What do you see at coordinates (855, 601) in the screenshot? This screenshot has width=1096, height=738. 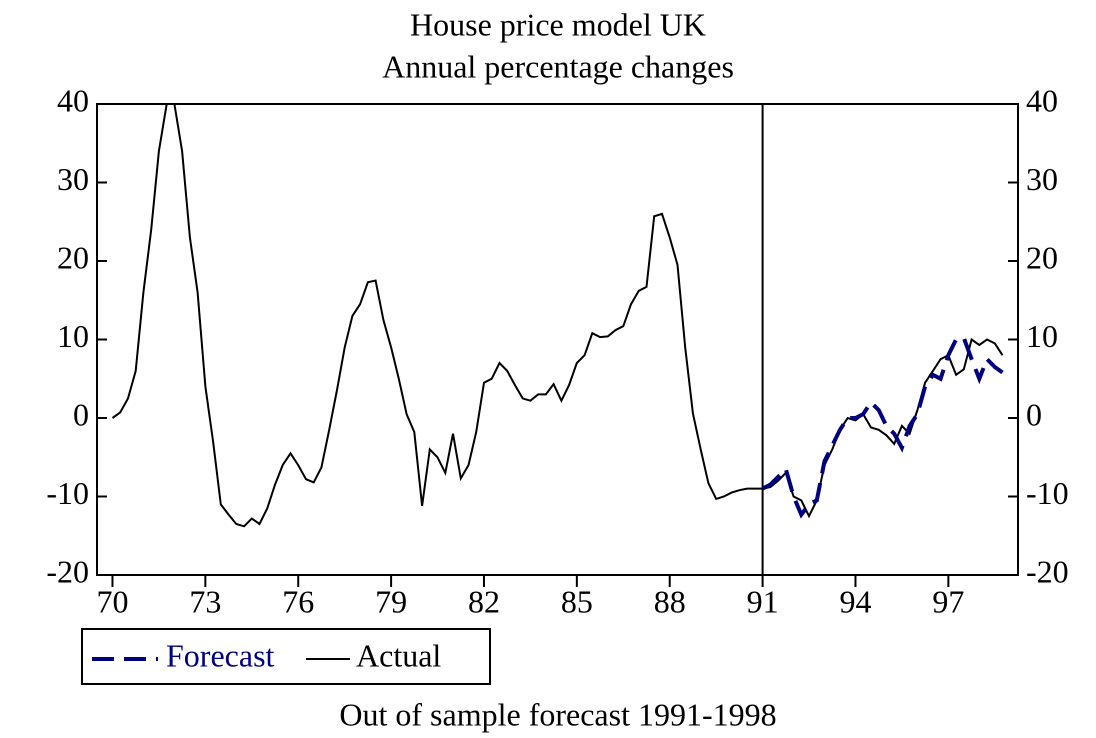 I see `x-tick-label: 94` at bounding box center [855, 601].